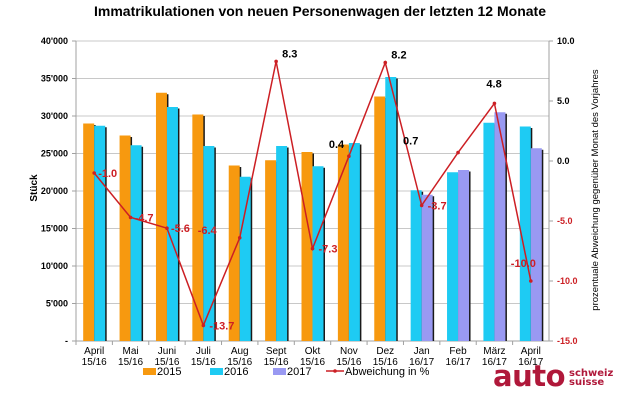 The height and width of the screenshot is (412, 630). Describe the element at coordinates (335, 371) in the screenshot. I see `legend-swatch-point` at that location.